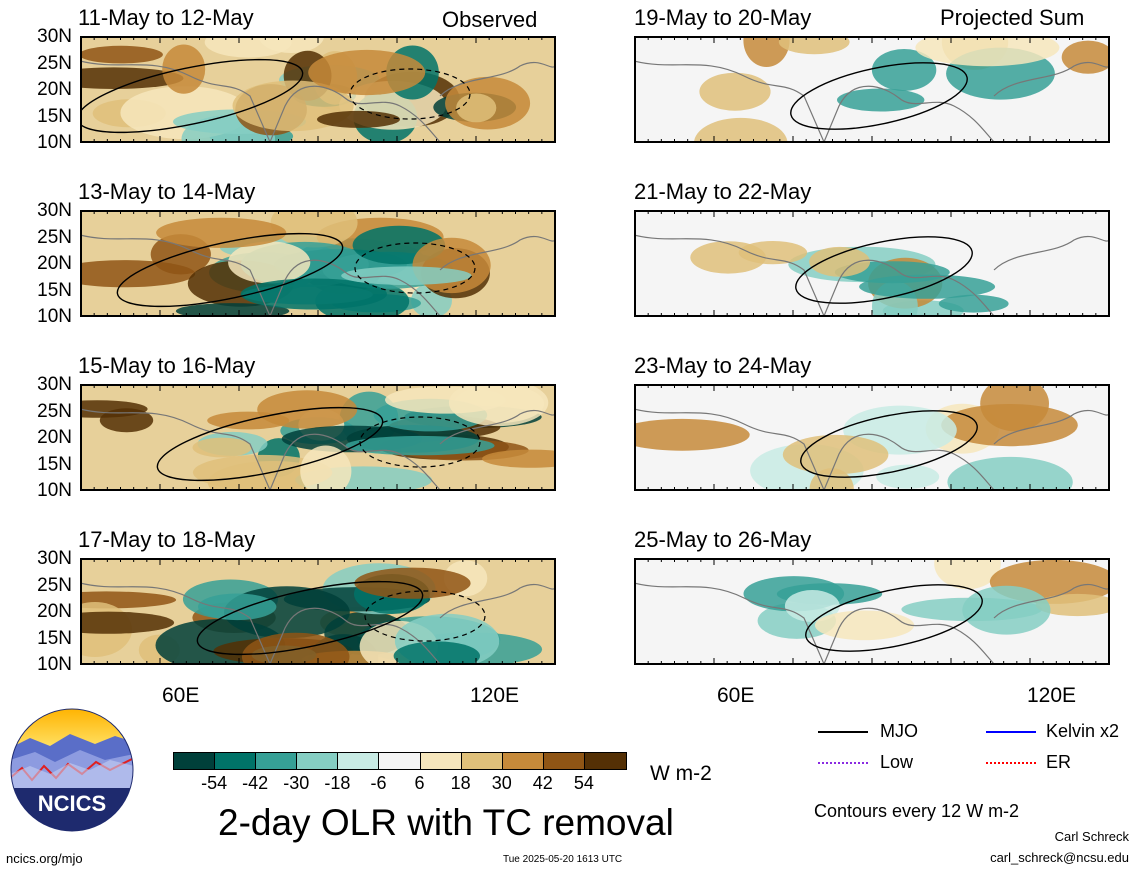  Describe the element at coordinates (1011, 763) in the screenshot. I see `legend-swatch-er` at that location.